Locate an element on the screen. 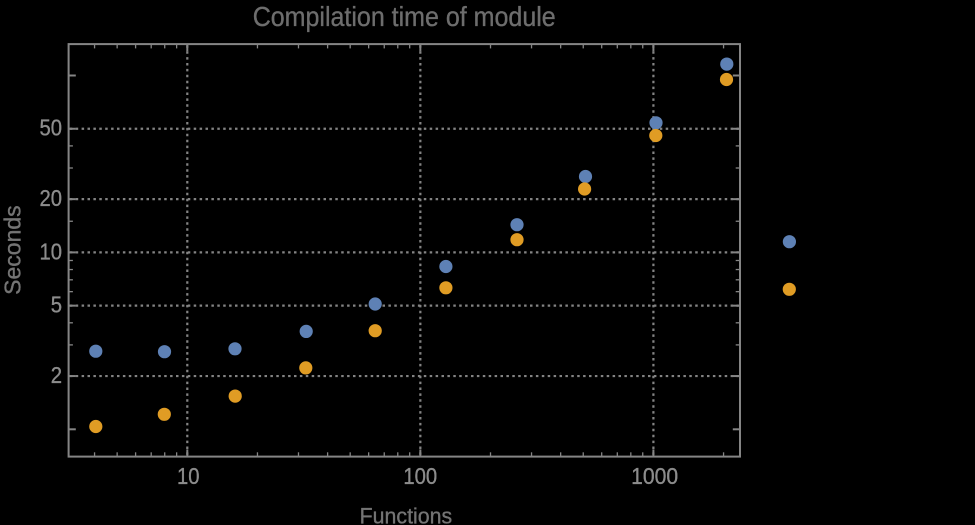 Image resolution: width=975 pixels, height=525 pixels. svg-text: 5 is located at coordinates (56, 305).